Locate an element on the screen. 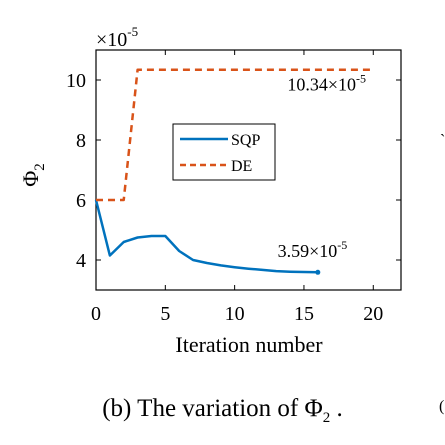 The height and width of the screenshot is (445, 445). x-tick-label: 15 is located at coordinates (304, 314).